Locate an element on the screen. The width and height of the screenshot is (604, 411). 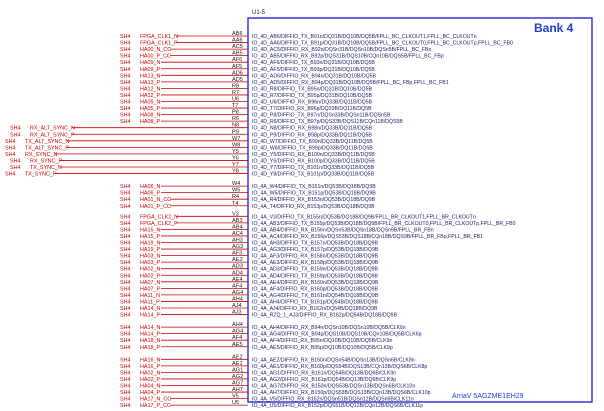
pin-number: R7 is located at coordinates (235, 93).